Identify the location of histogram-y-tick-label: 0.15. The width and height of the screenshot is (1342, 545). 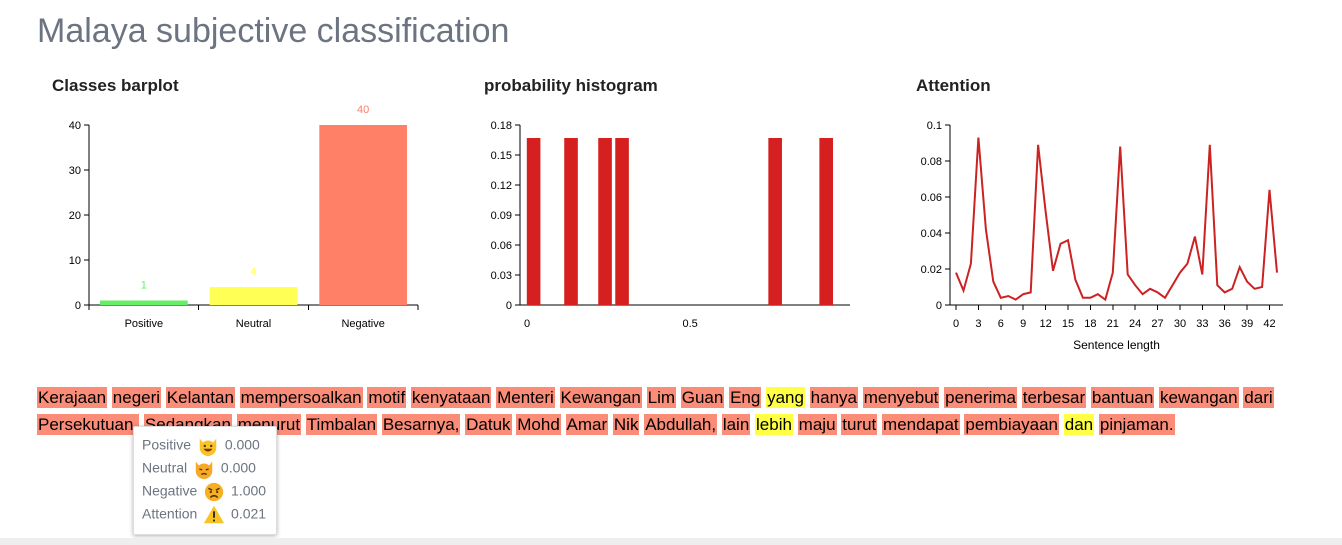
(501, 156).